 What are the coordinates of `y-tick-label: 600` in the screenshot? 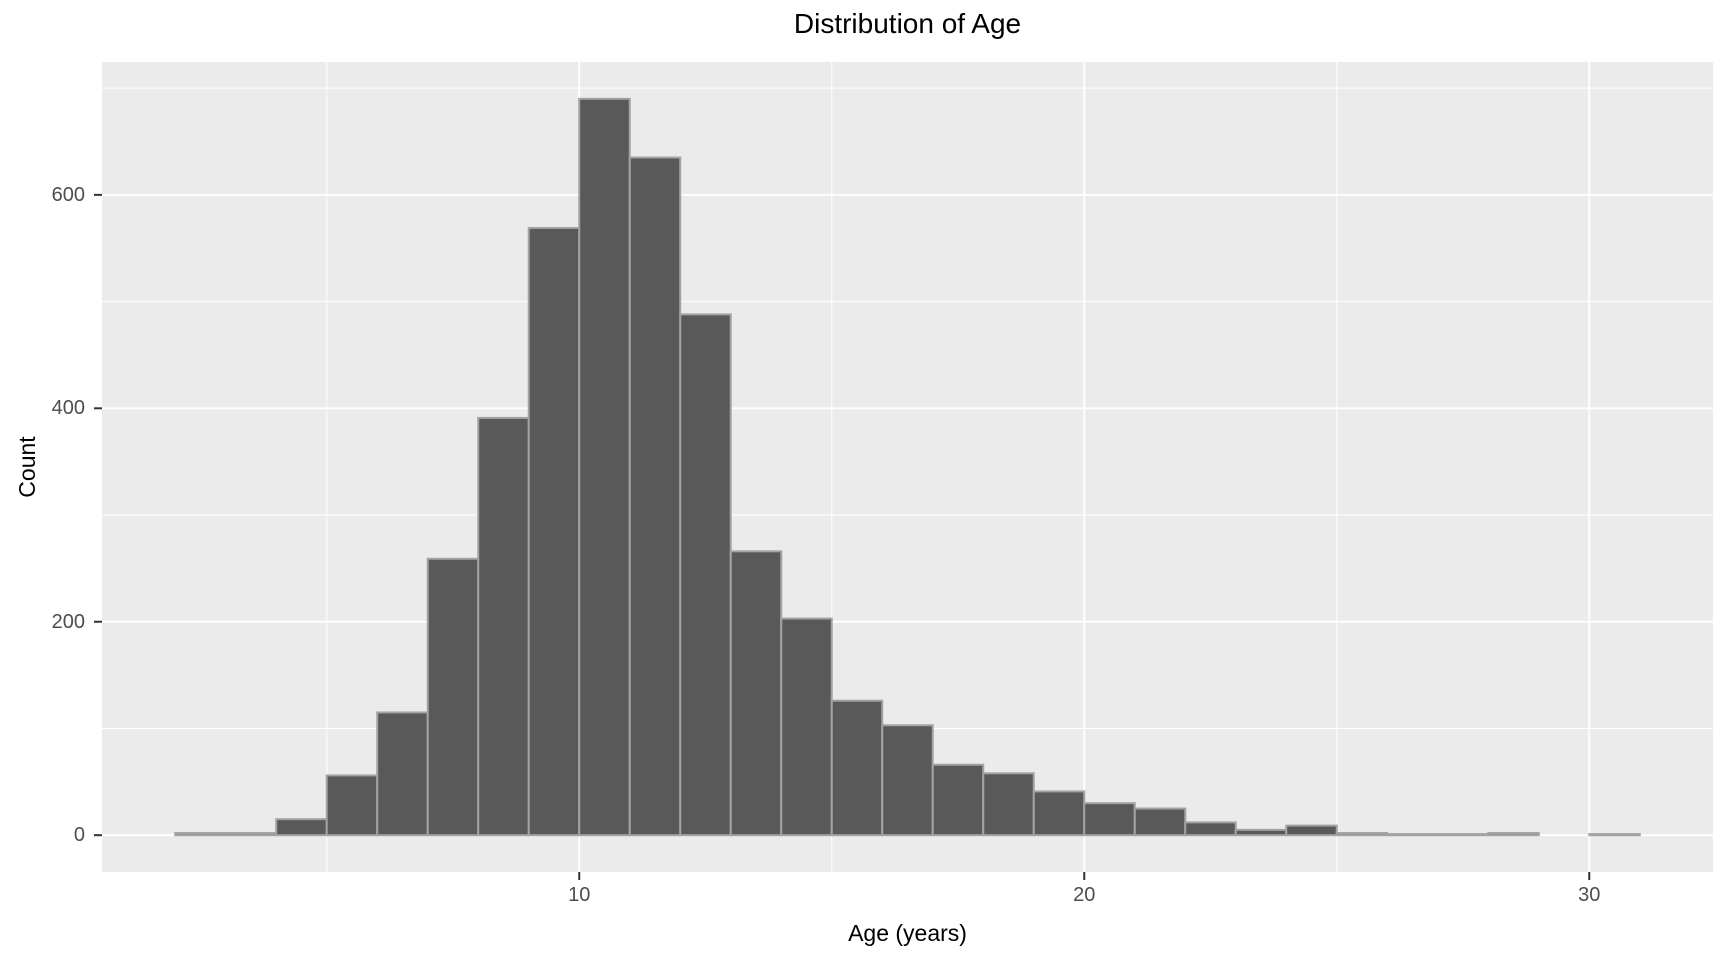 It's located at (68, 194).